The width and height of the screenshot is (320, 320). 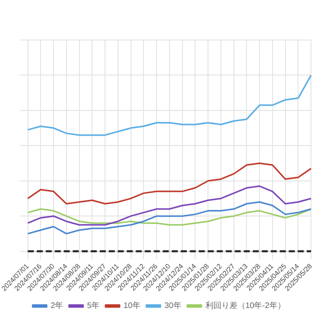 I want to click on legend-label: 10年, so click(x=132, y=305).